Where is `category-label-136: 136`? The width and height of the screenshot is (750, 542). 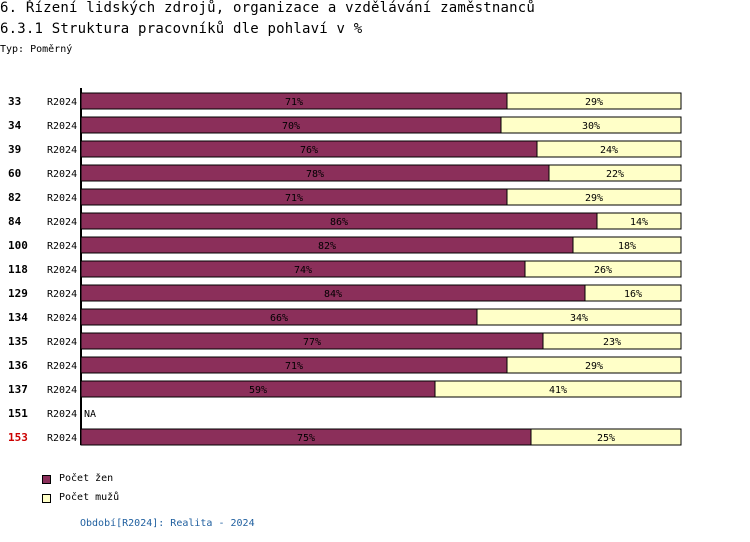 category-label-136: 136 is located at coordinates (18, 365).